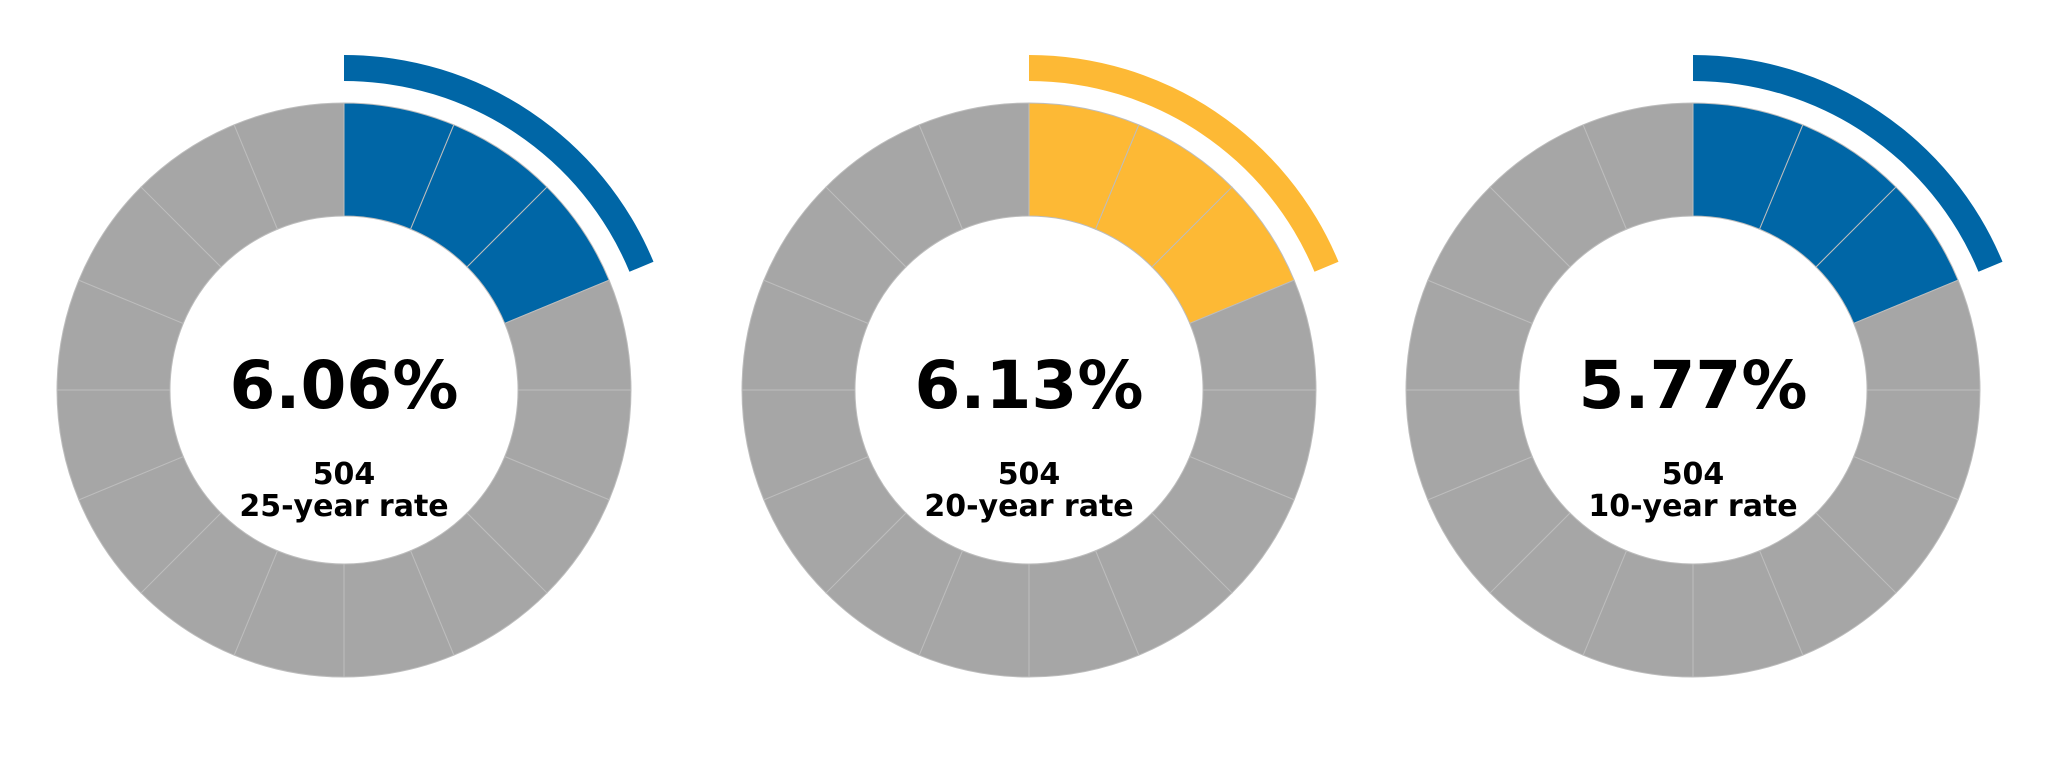 The image size is (2050, 780). Describe the element at coordinates (1029, 385) in the screenshot. I see `rate-value: 6.13%` at that location.